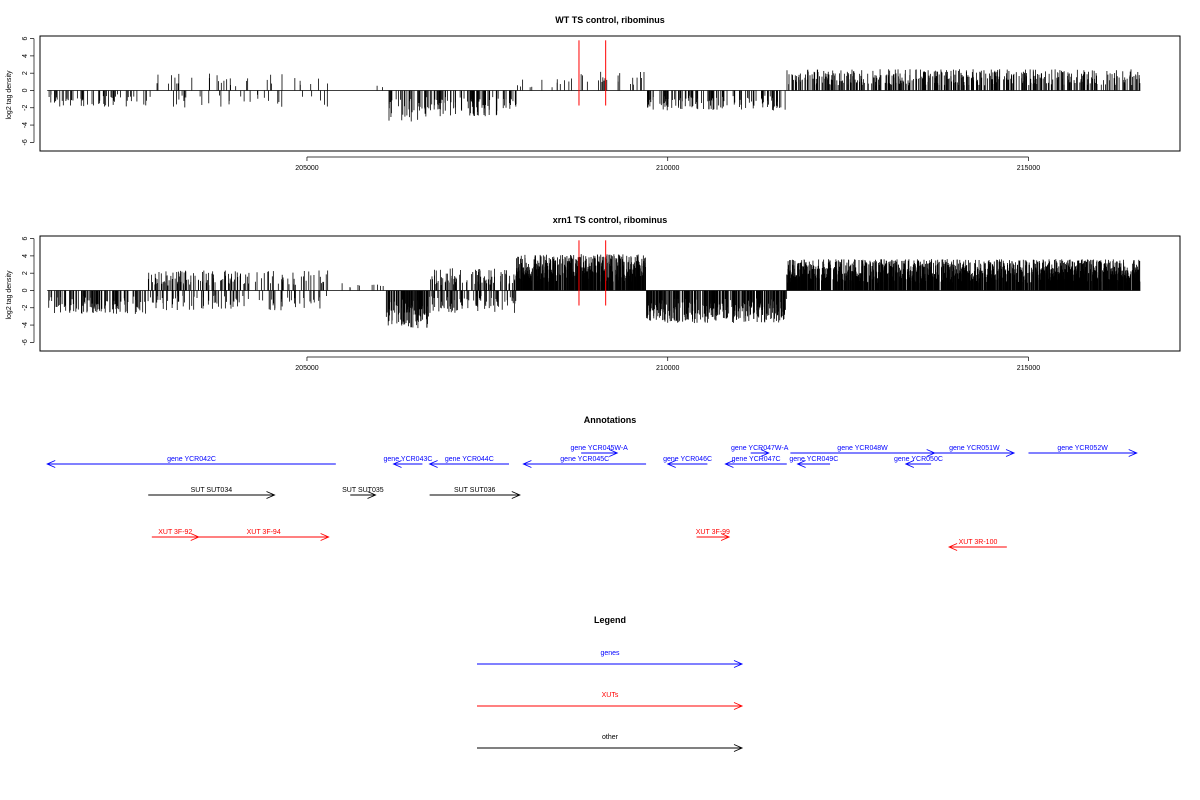 The image size is (1200, 800). Describe the element at coordinates (610, 220) in the screenshot. I see `panel-title: xrn1 TS control, ribominus` at that location.